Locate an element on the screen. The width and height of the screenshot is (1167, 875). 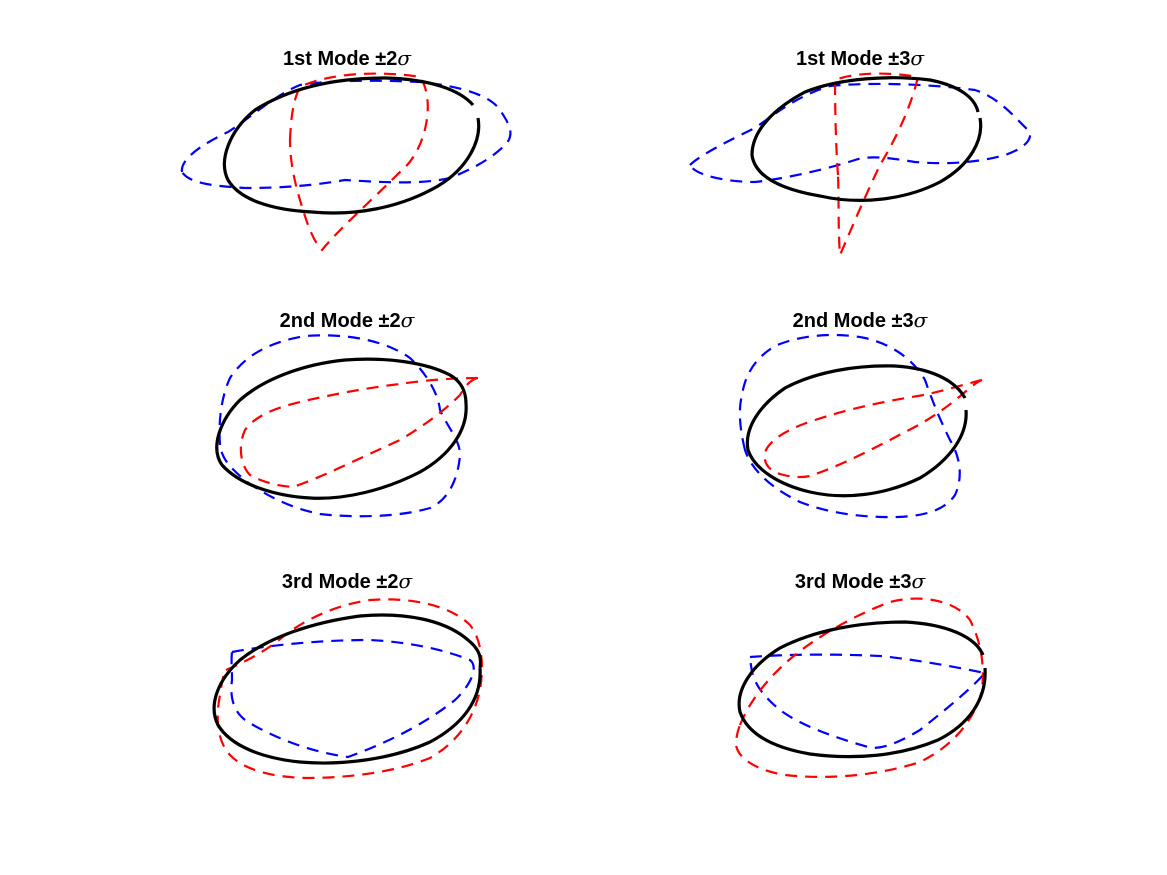
panel-mode3-3sigma: 3rd Mode ±3σ is located at coordinates (860, 674).